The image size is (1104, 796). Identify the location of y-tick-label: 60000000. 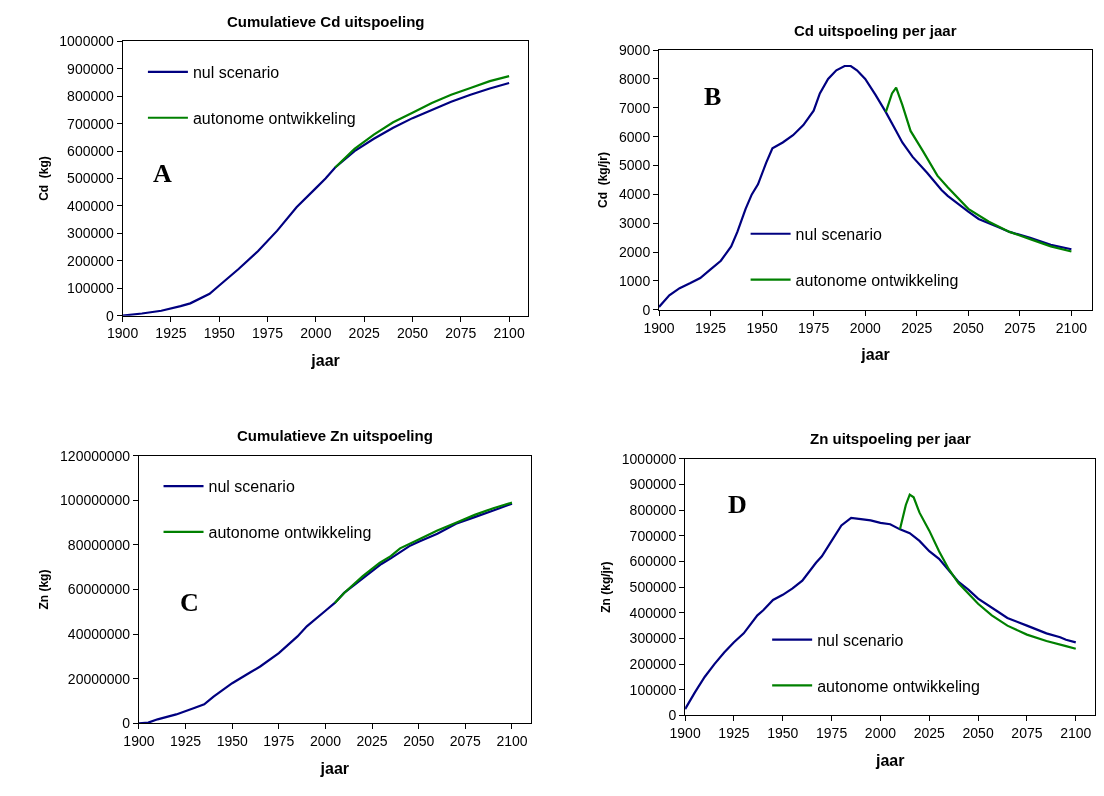
(99, 589).